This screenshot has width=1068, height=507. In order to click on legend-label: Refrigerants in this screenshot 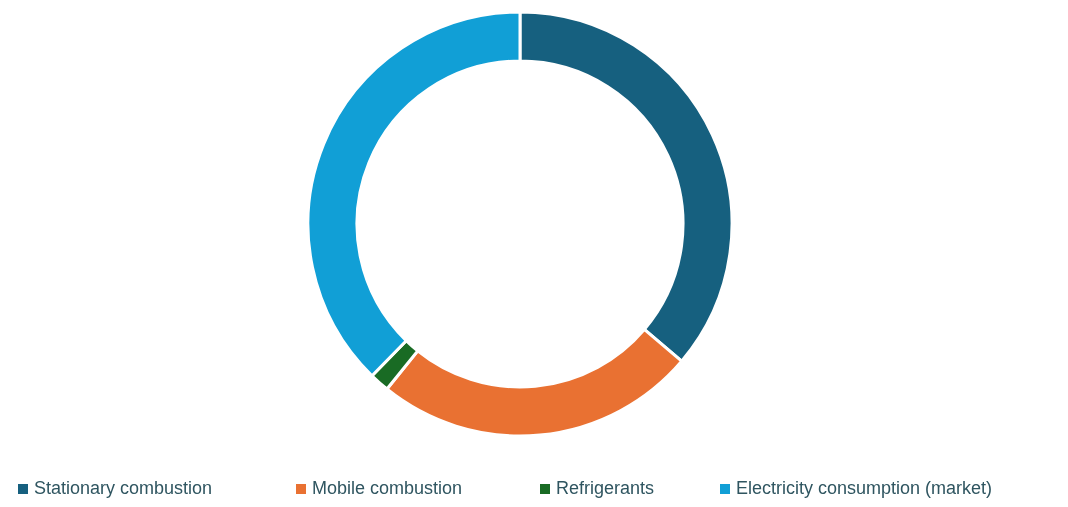, I will do `click(605, 488)`.